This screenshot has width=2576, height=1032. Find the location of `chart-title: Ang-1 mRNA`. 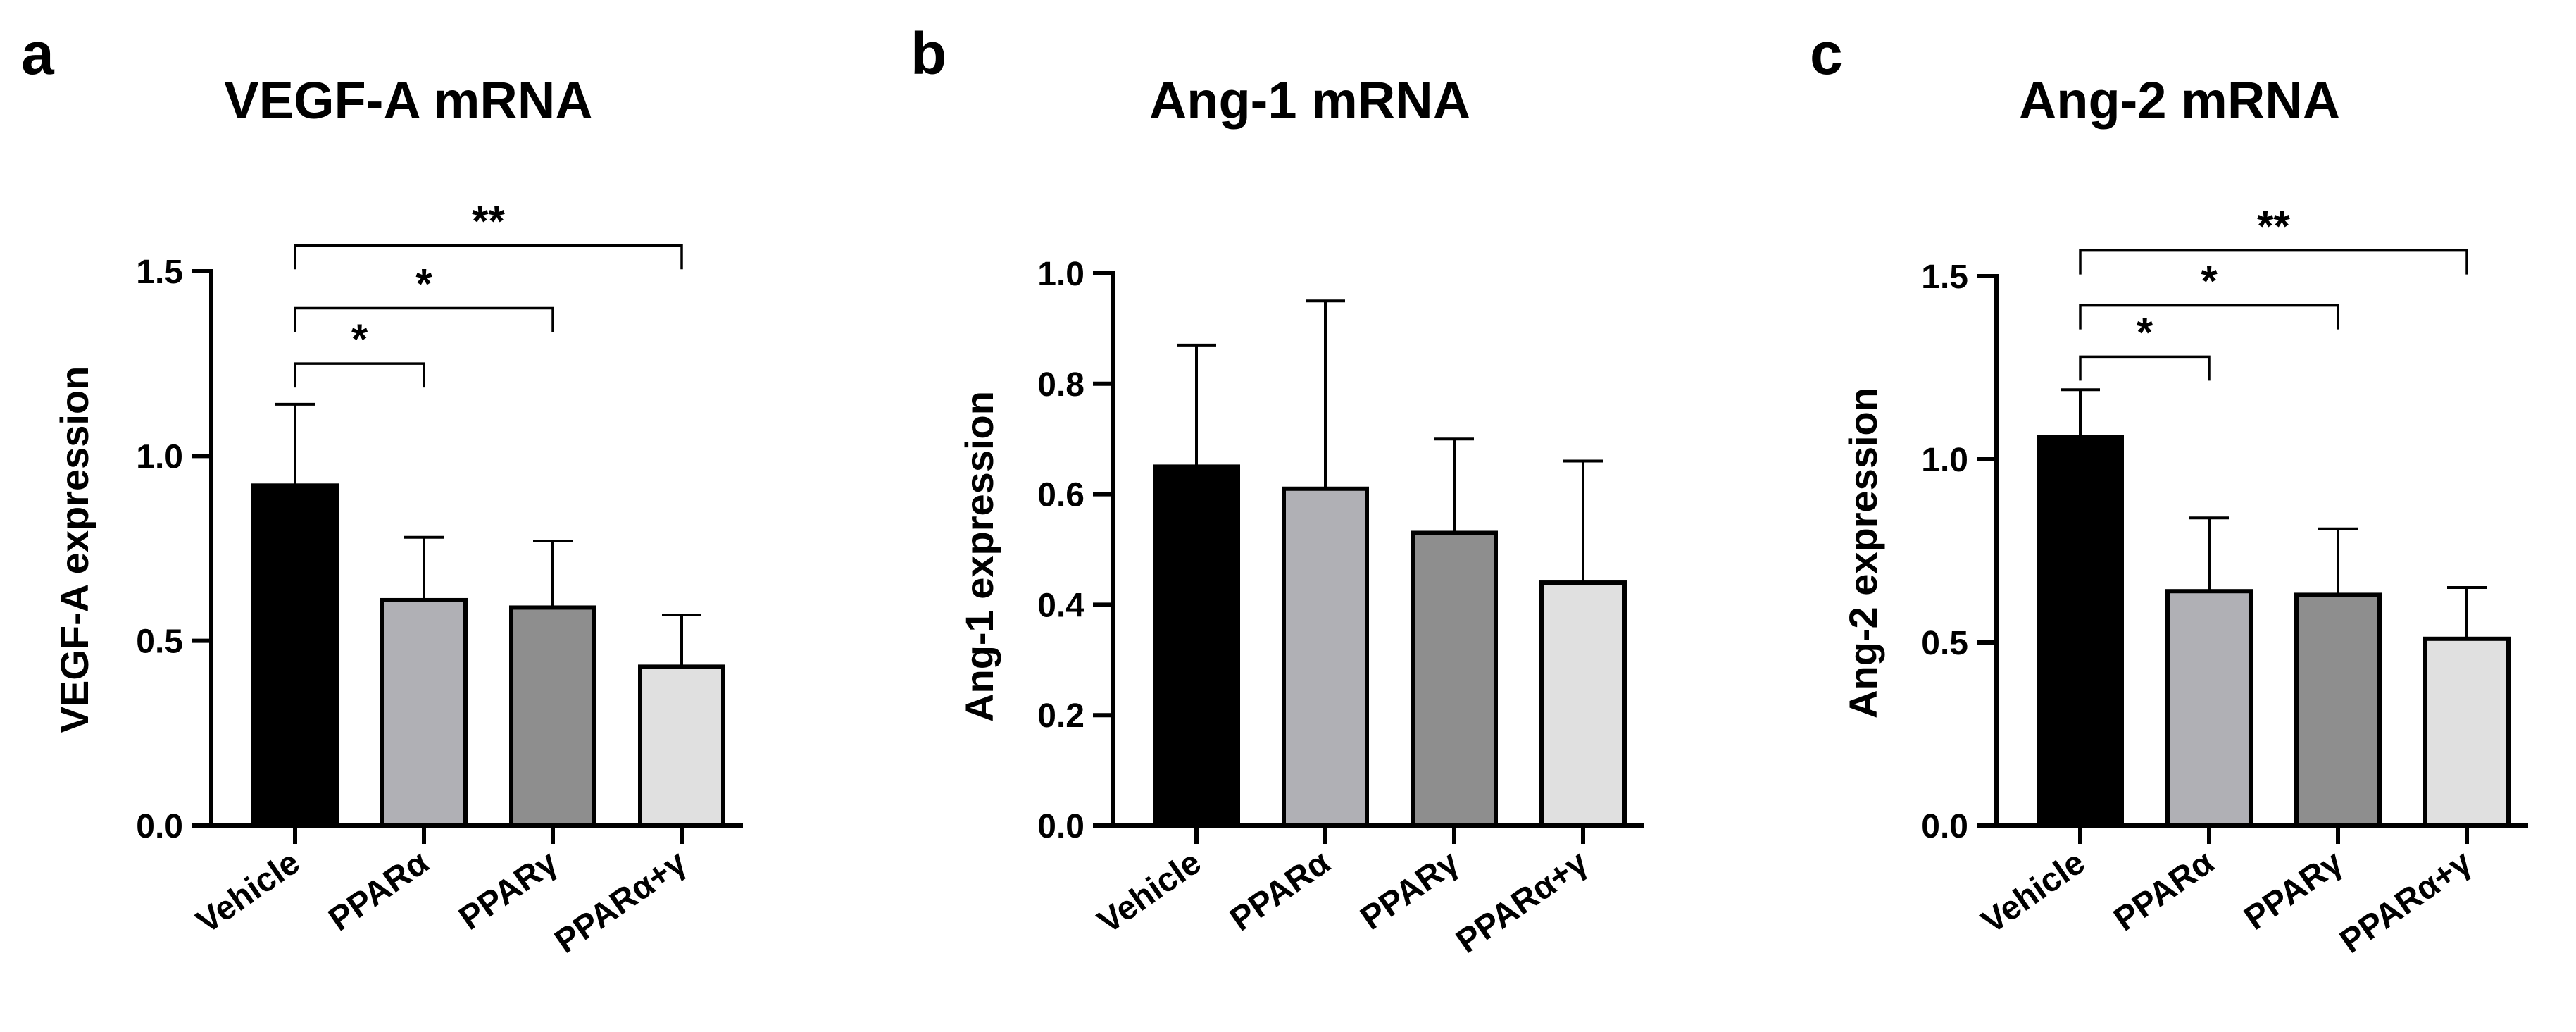

chart-title: Ang-1 mRNA is located at coordinates (1309, 100).